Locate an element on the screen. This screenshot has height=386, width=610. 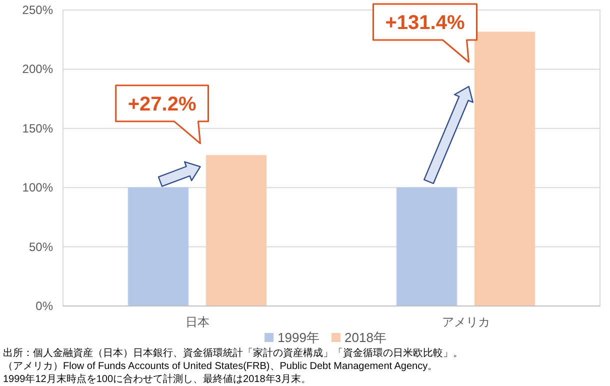
text: 出所：個人金融資産（日本）日本銀行、資金循環統計「家計の資産構成」「資金循環の日米欧比較」。 is located at coordinates (233, 353).